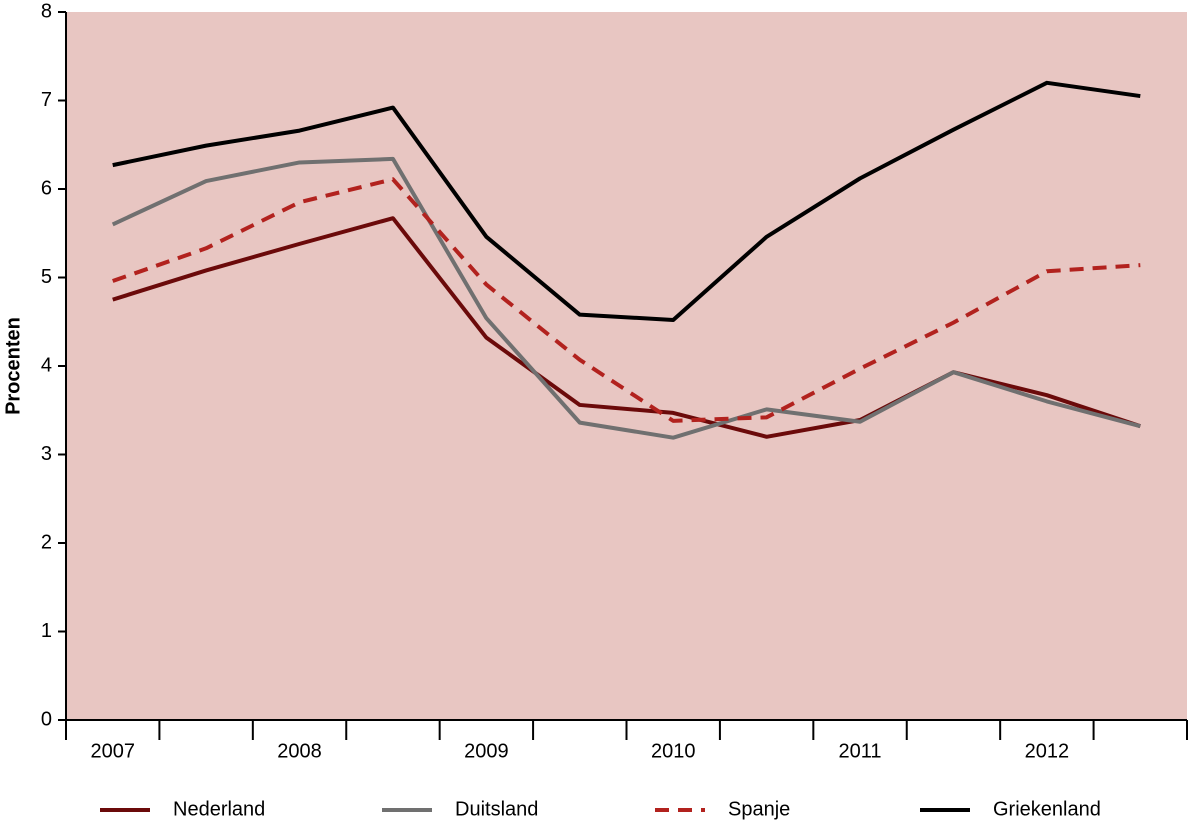 Image resolution: width=1191 pixels, height=826 pixels. I want to click on y-tick-label: 8, so click(46, 11).